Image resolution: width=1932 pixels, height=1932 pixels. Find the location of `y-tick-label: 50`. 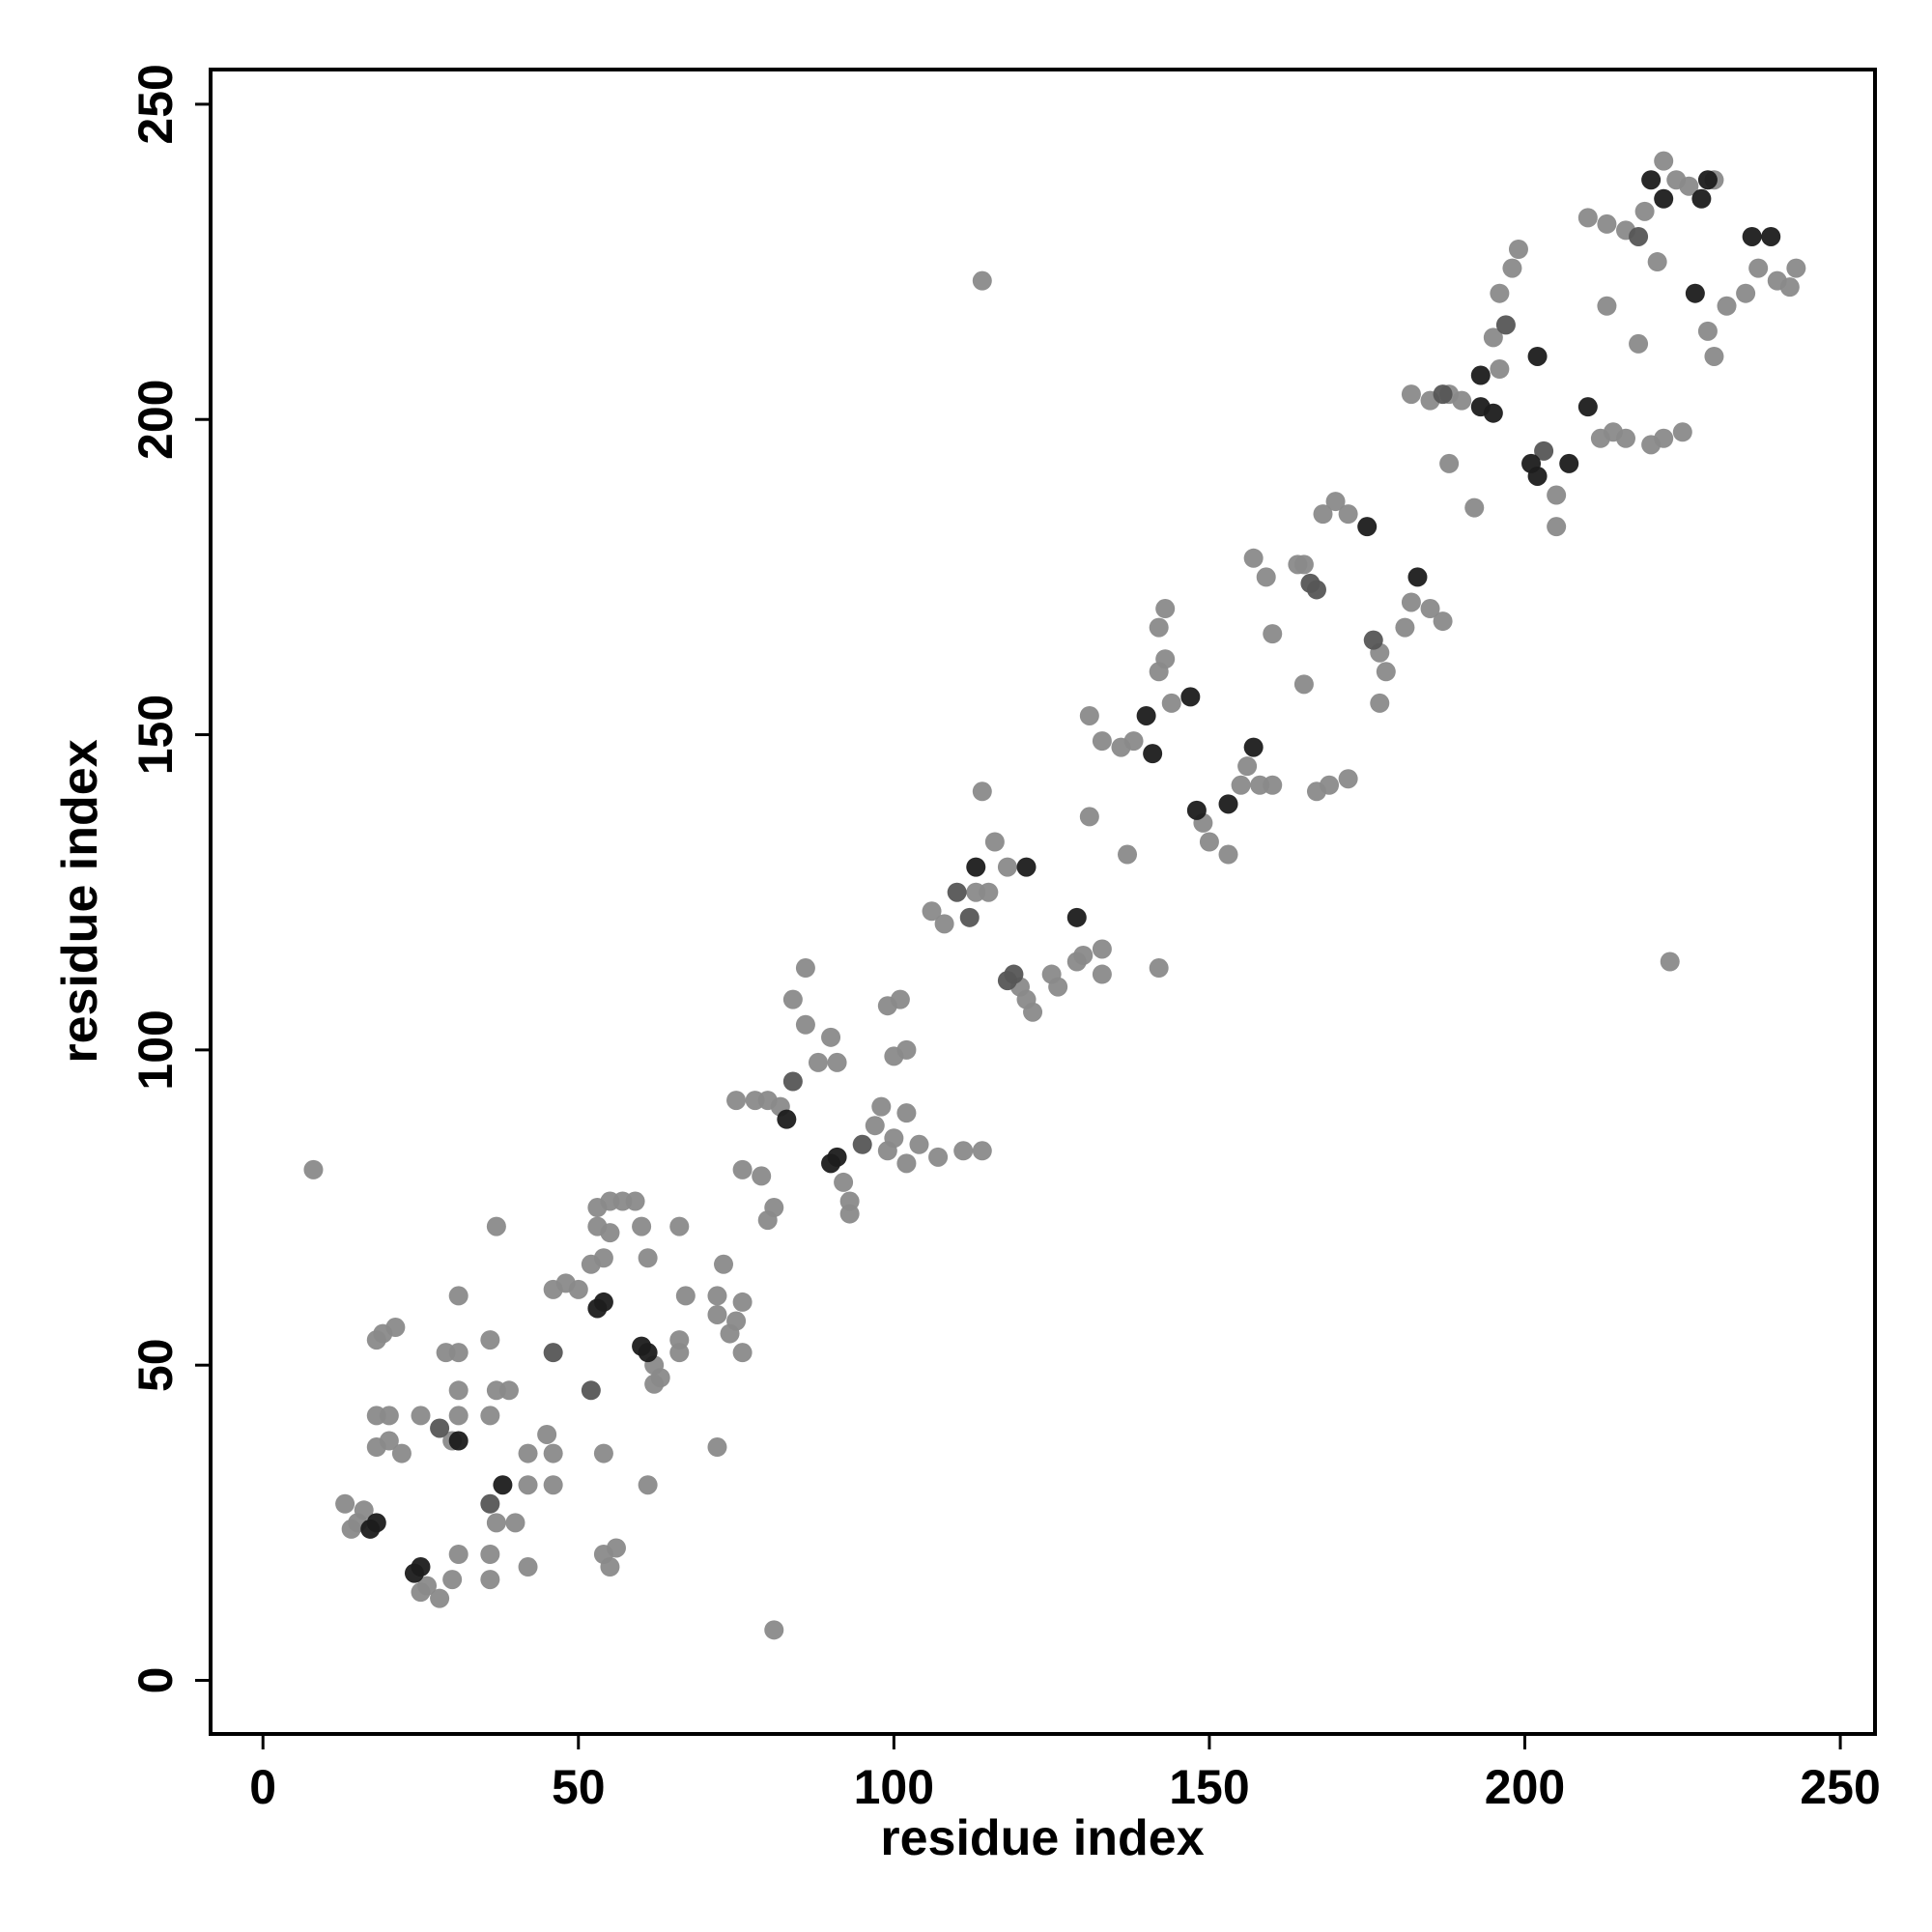

y-tick-label: 50 is located at coordinates (155, 1365).